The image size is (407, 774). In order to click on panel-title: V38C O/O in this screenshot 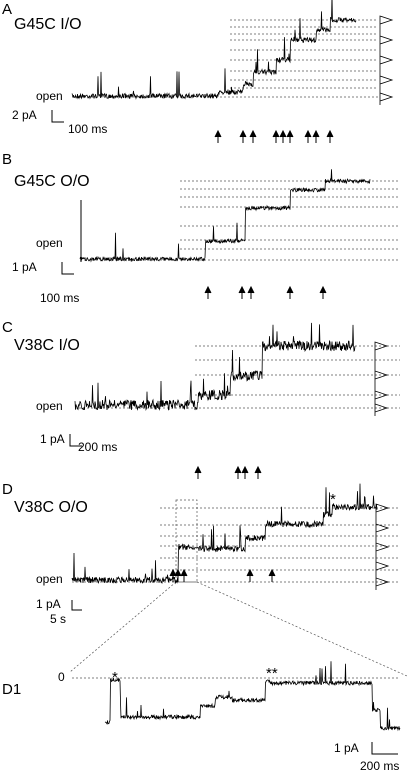, I will do `click(51, 507)`.